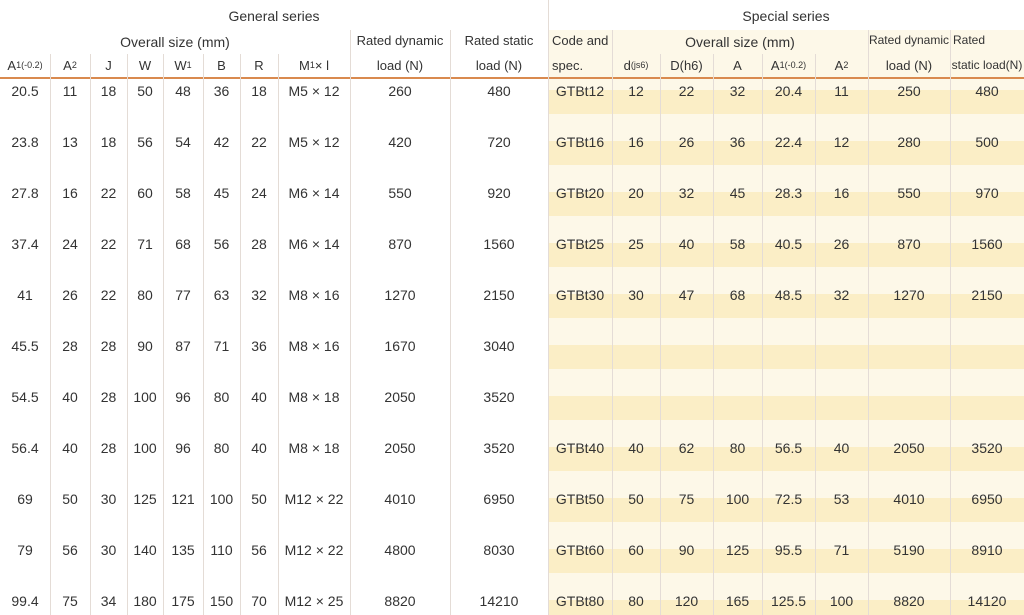  Describe the element at coordinates (841, 91) in the screenshot. I see `cell: 11` at that location.